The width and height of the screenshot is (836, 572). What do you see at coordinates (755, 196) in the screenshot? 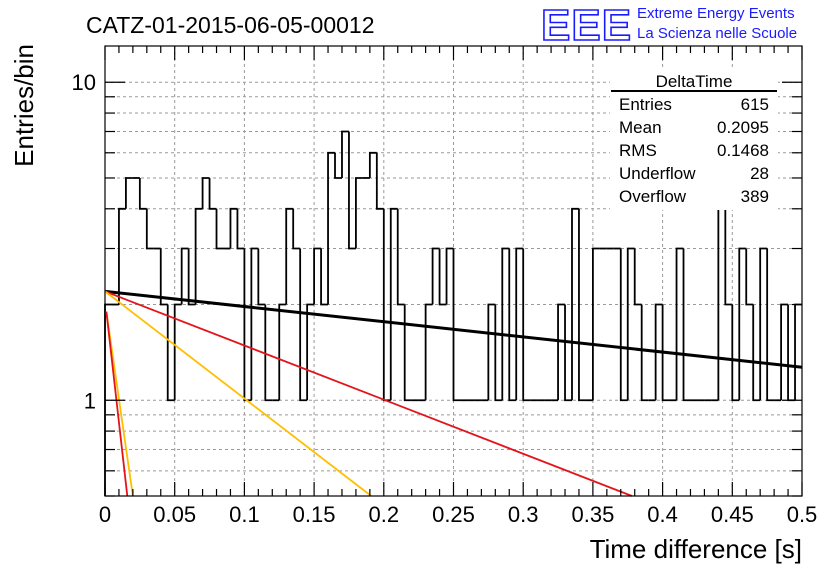
I see `stats-row-value: 389` at bounding box center [755, 196].